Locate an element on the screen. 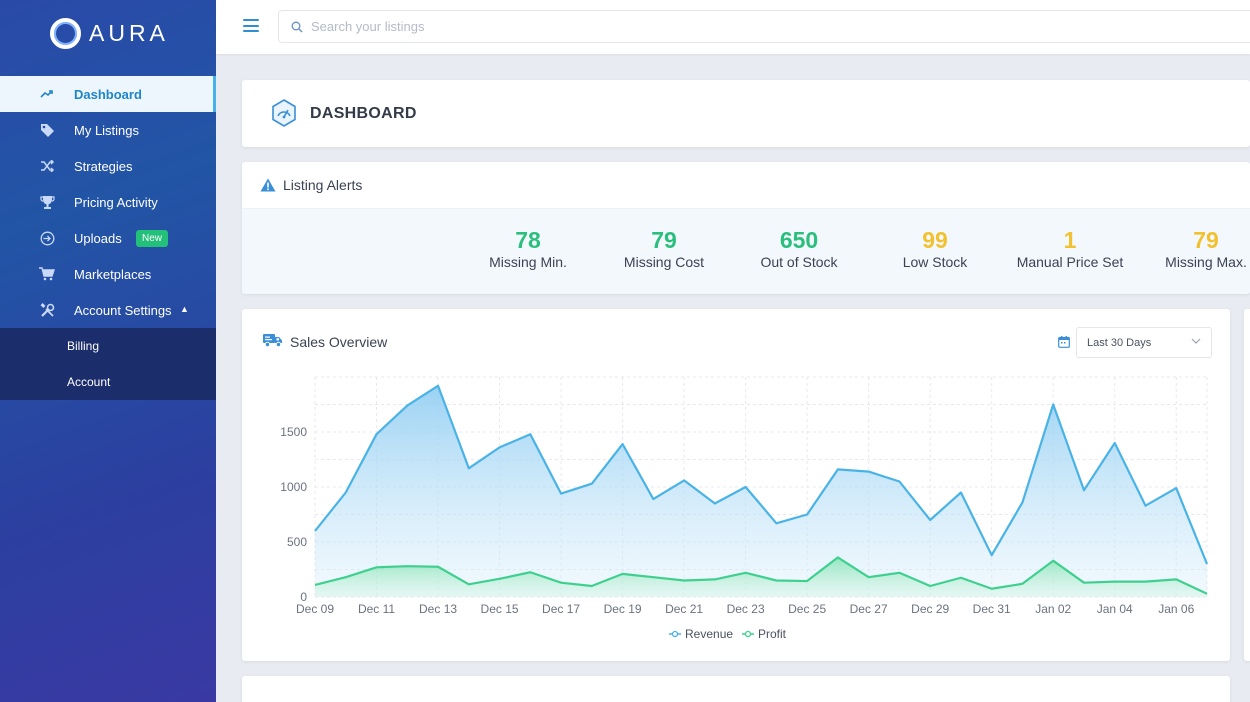  sidebar-item-strategies: Strategies is located at coordinates (108, 166).